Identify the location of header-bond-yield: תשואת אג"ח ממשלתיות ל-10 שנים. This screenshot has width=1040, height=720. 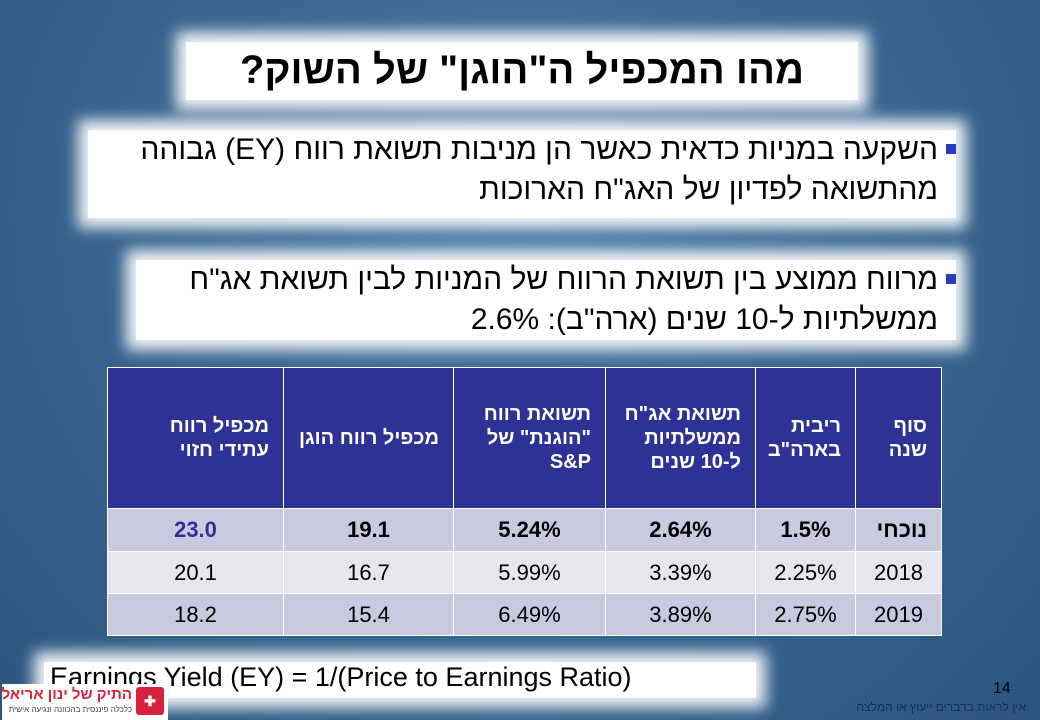
(680, 438).